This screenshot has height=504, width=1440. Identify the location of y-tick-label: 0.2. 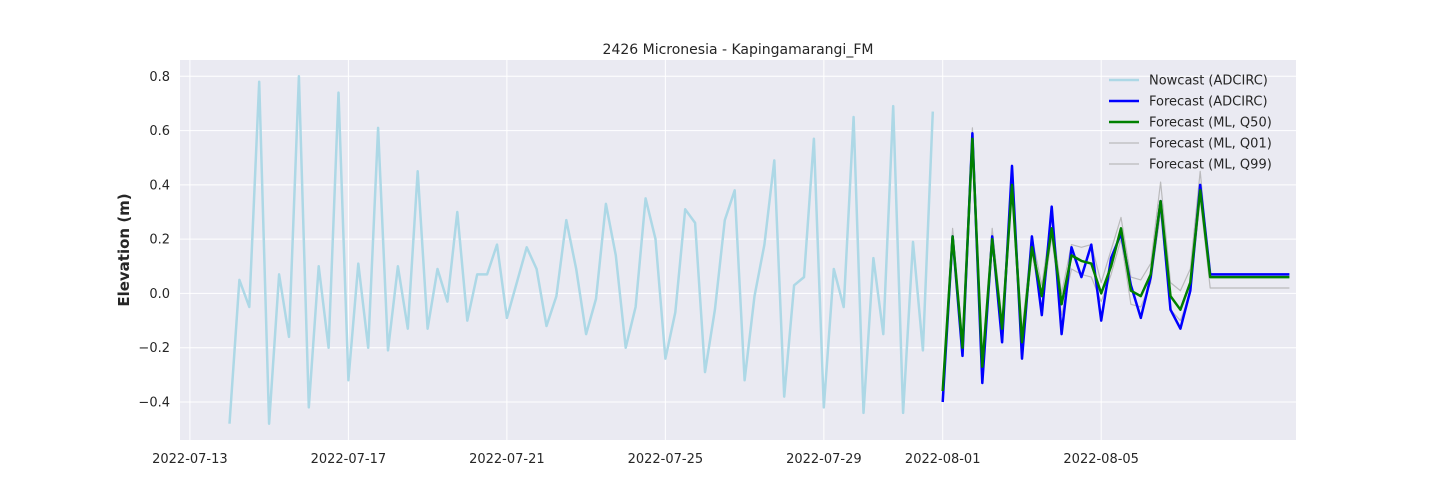
(159, 240).